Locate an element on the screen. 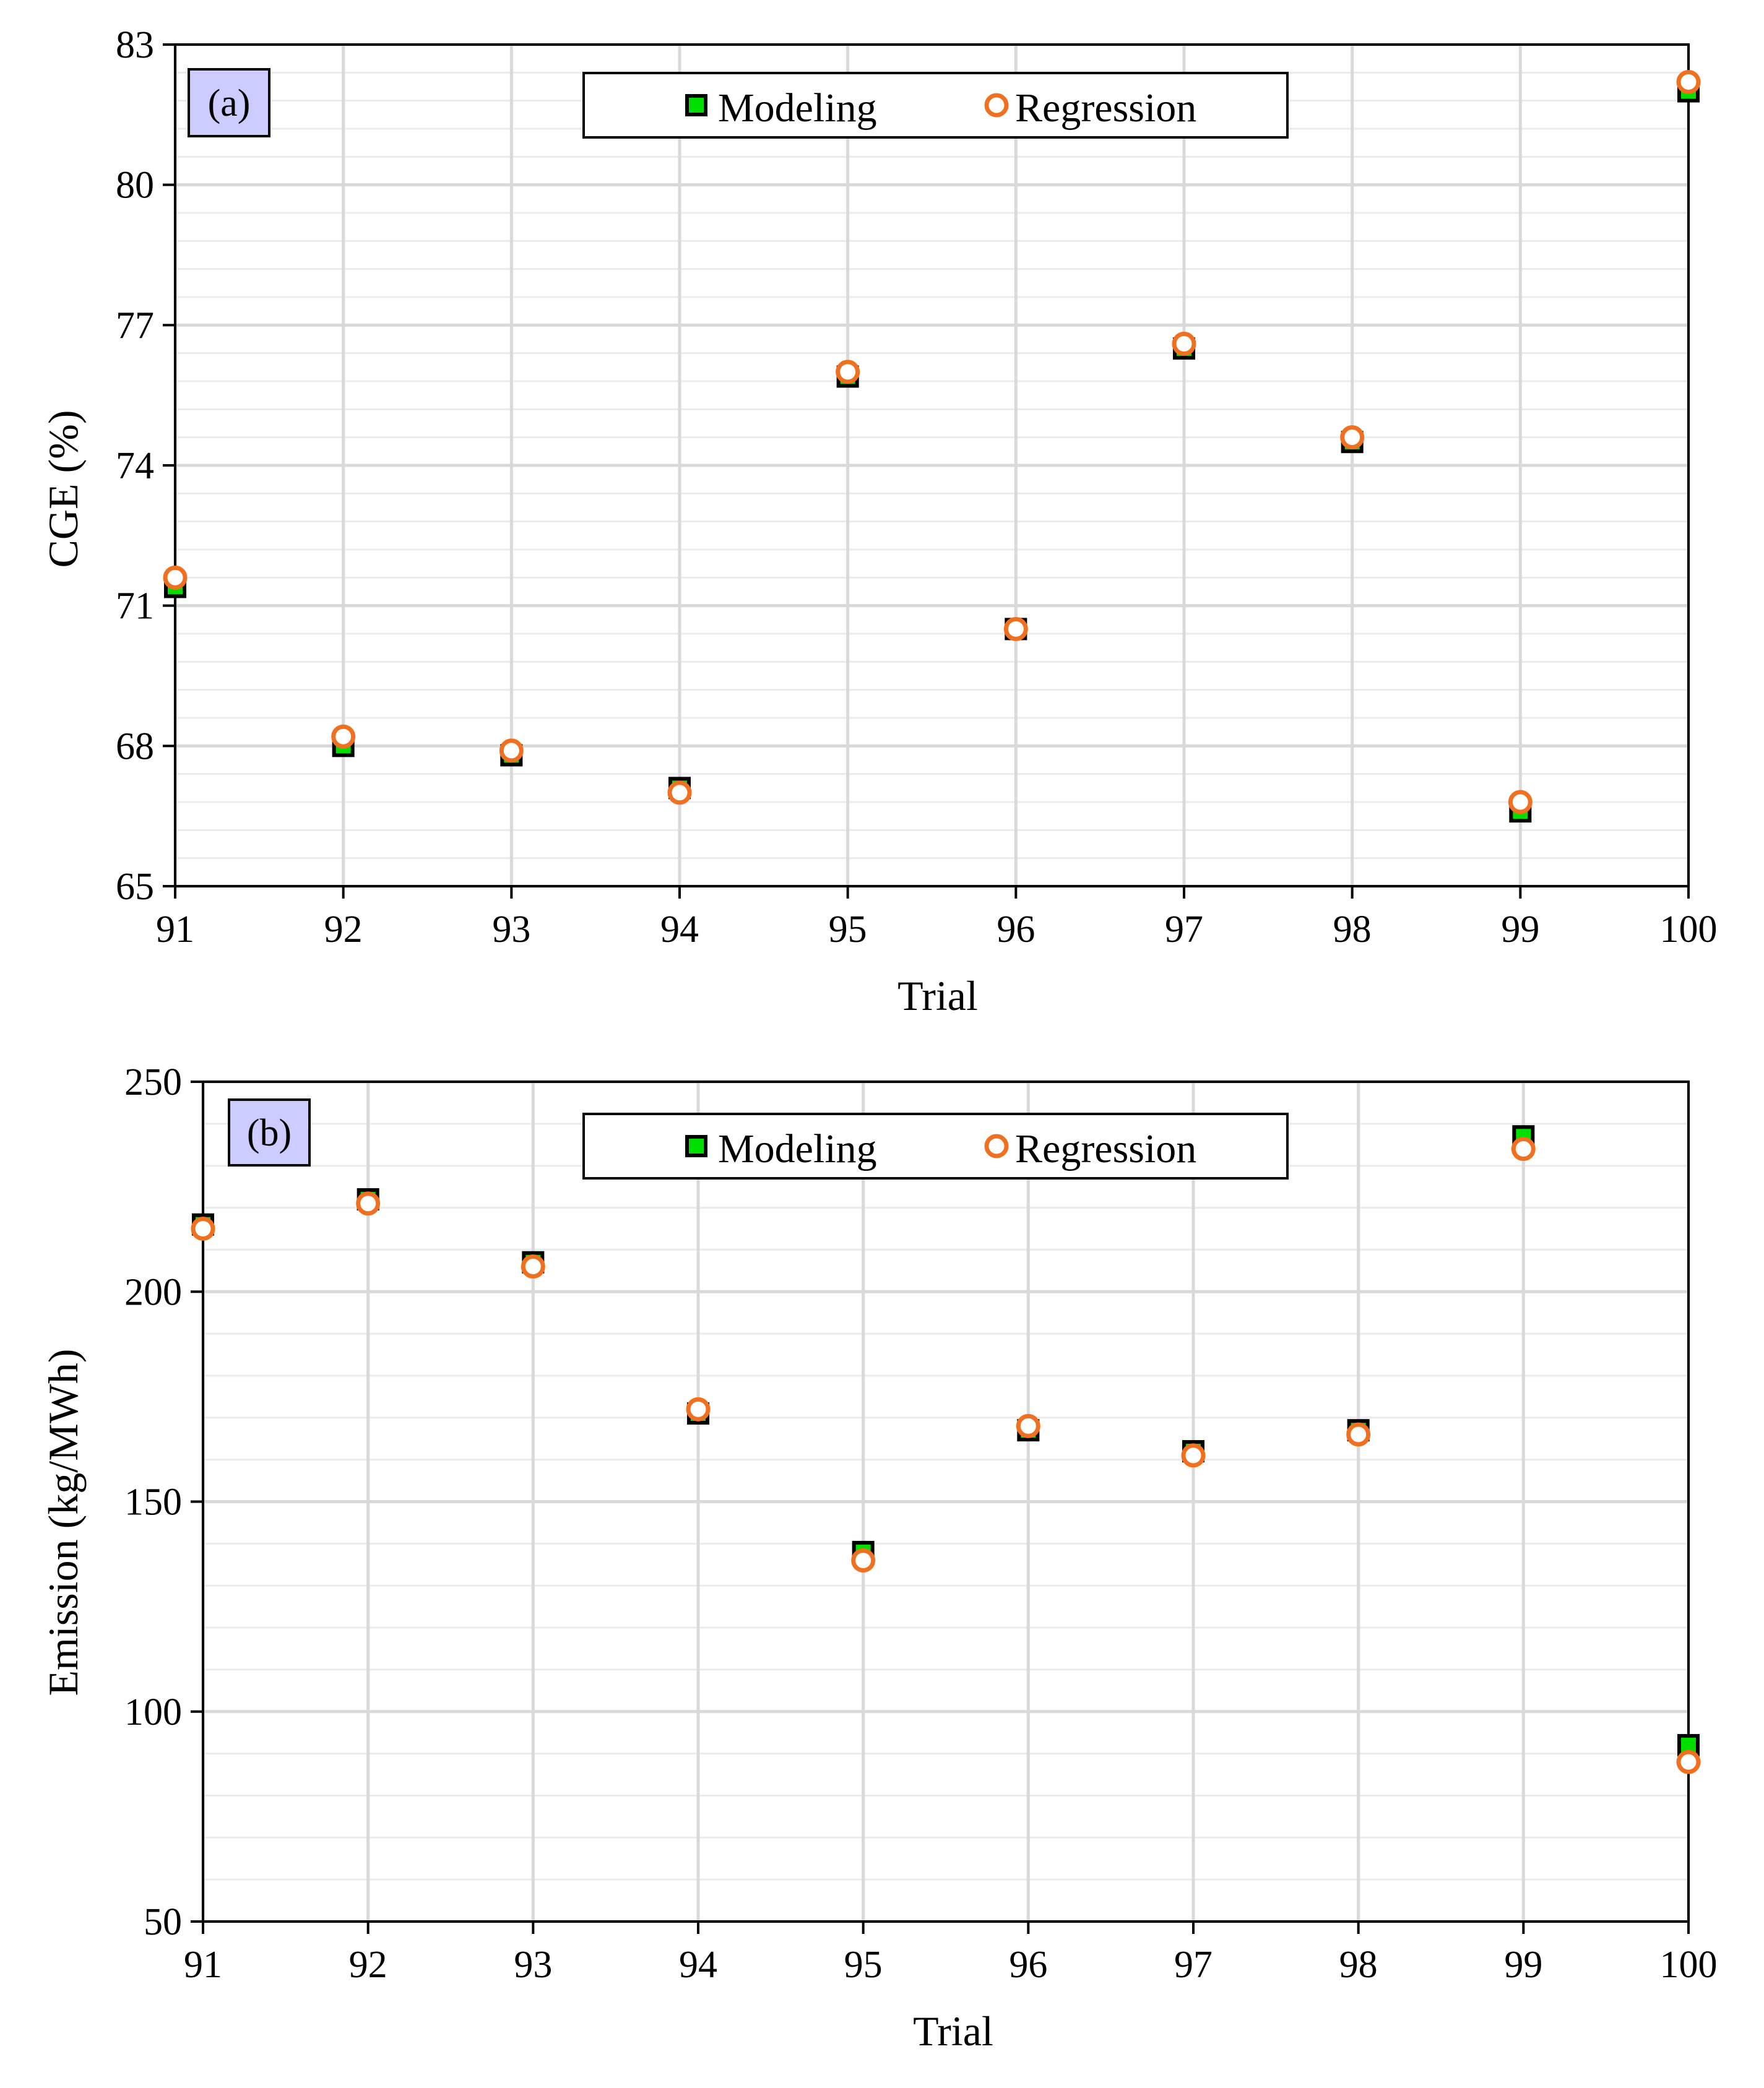  panel-label-text: (a) is located at coordinates (229, 103).